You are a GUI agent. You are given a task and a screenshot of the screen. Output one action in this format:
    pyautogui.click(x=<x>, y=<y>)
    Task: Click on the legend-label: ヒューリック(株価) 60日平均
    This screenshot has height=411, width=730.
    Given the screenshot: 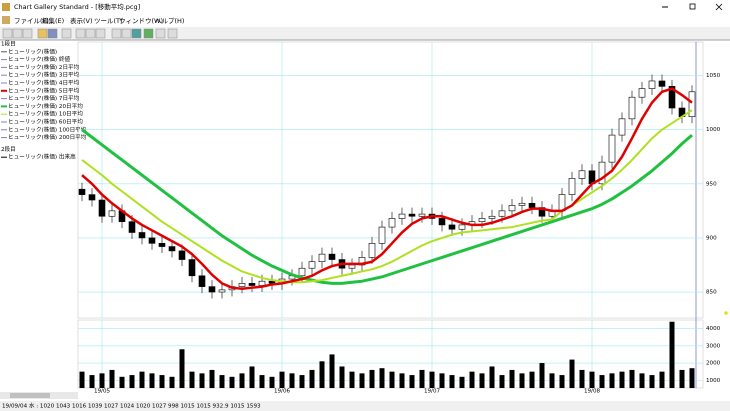 What is the action you would take?
    pyautogui.click(x=45, y=122)
    